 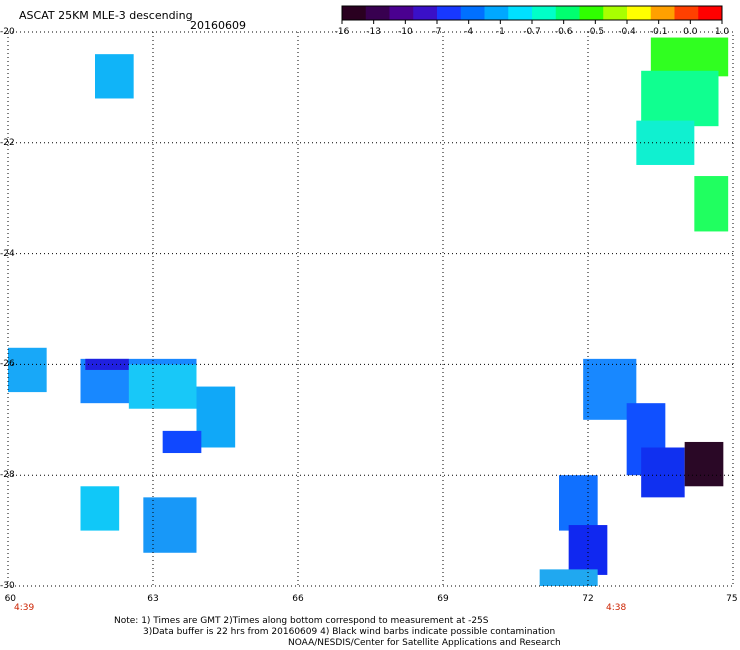 I want to click on colorbar-tick-label: -7, so click(x=437, y=32).